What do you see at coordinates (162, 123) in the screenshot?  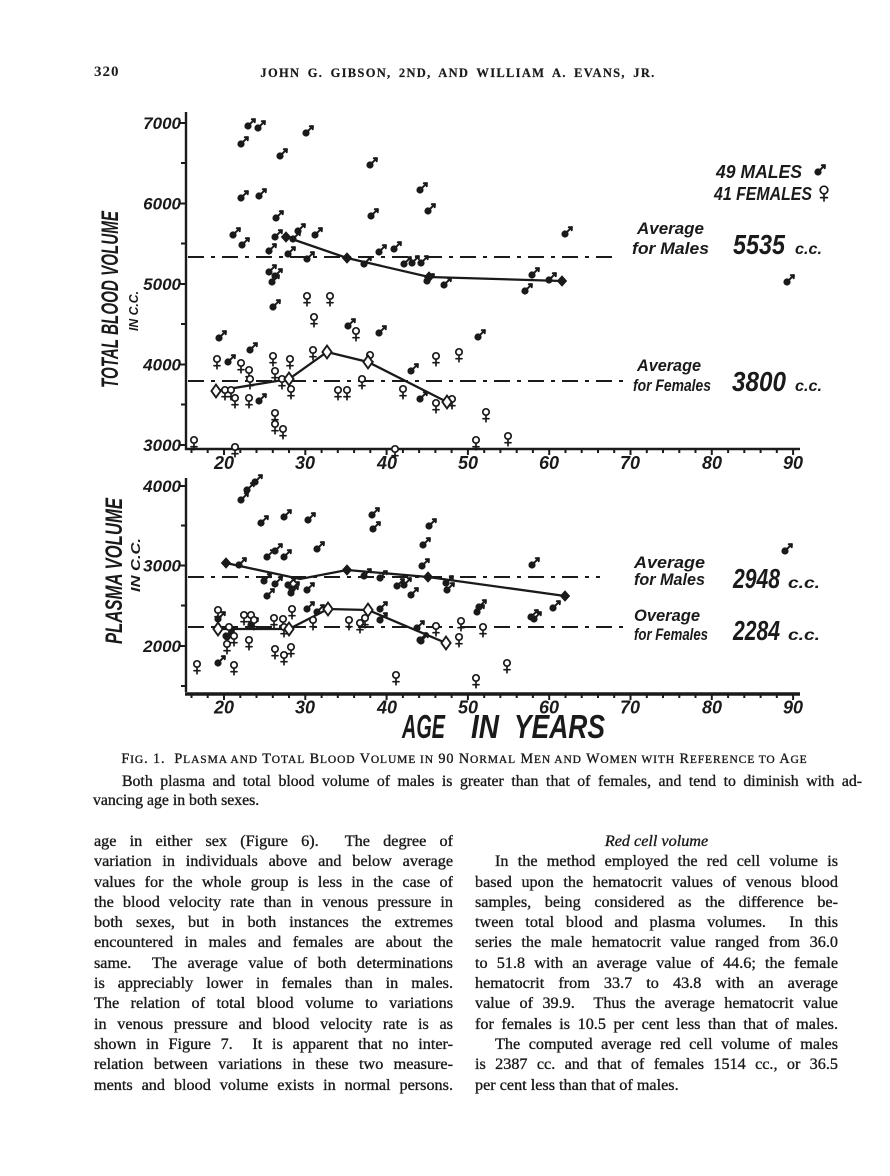 I see `svg-text: 7000` at bounding box center [162, 123].